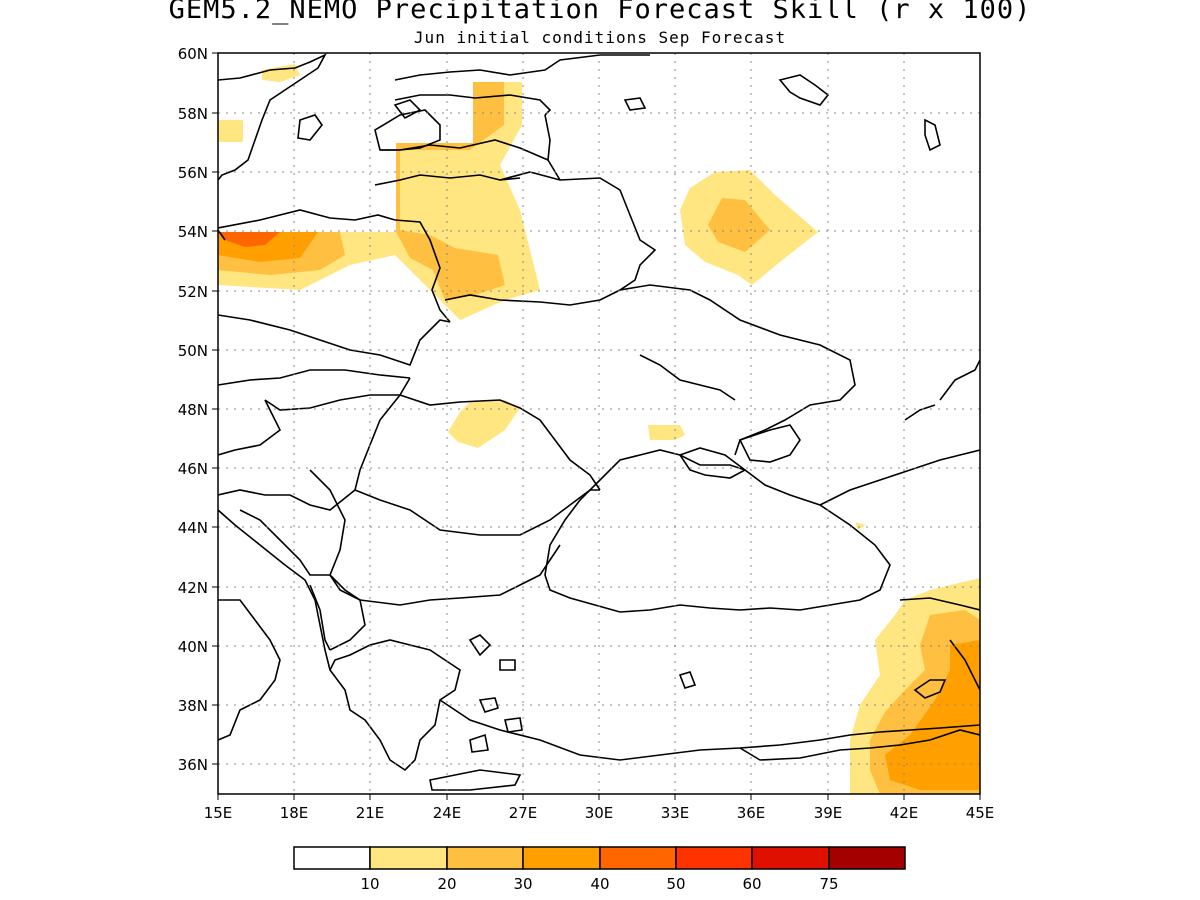  What do you see at coordinates (666, 432) in the screenshot?
I see `skill-patch-ukraine` at bounding box center [666, 432].